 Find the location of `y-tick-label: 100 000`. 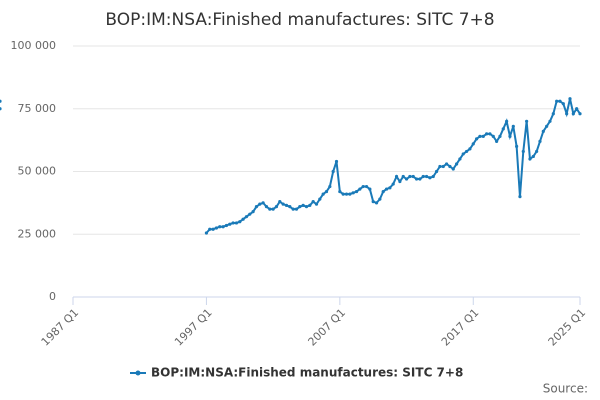

y-tick-label: 100 000 is located at coordinates (34, 45).